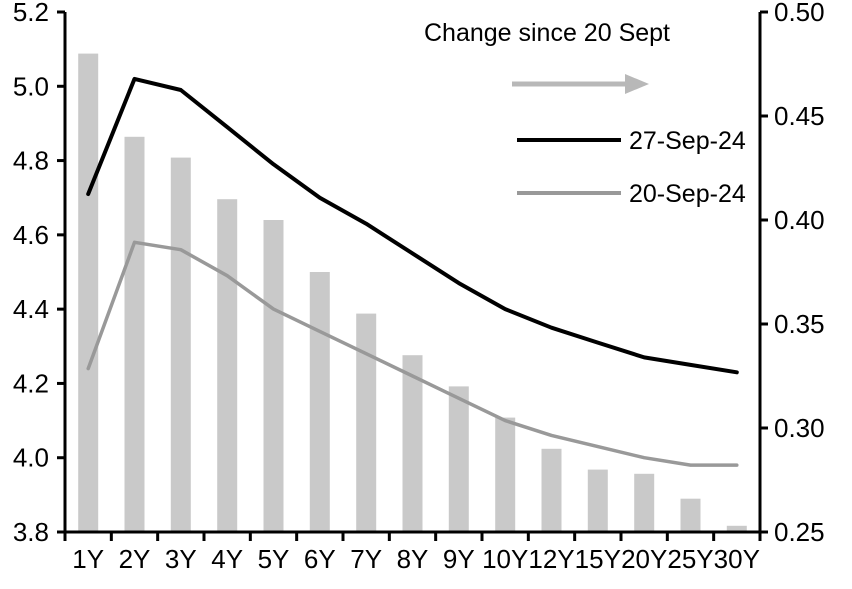 The image size is (852, 589). Describe the element at coordinates (687, 194) in the screenshot. I see `legend-label-20sep: 20-Sep-24` at that location.